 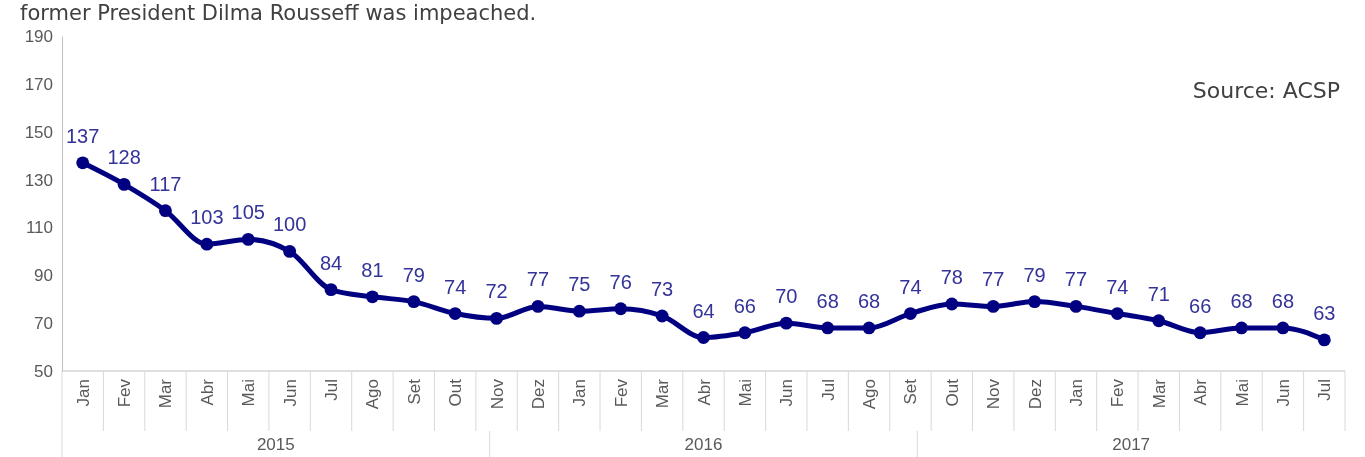 What do you see at coordinates (952, 392) in the screenshot?
I see `x-tick-label: Out` at bounding box center [952, 392].